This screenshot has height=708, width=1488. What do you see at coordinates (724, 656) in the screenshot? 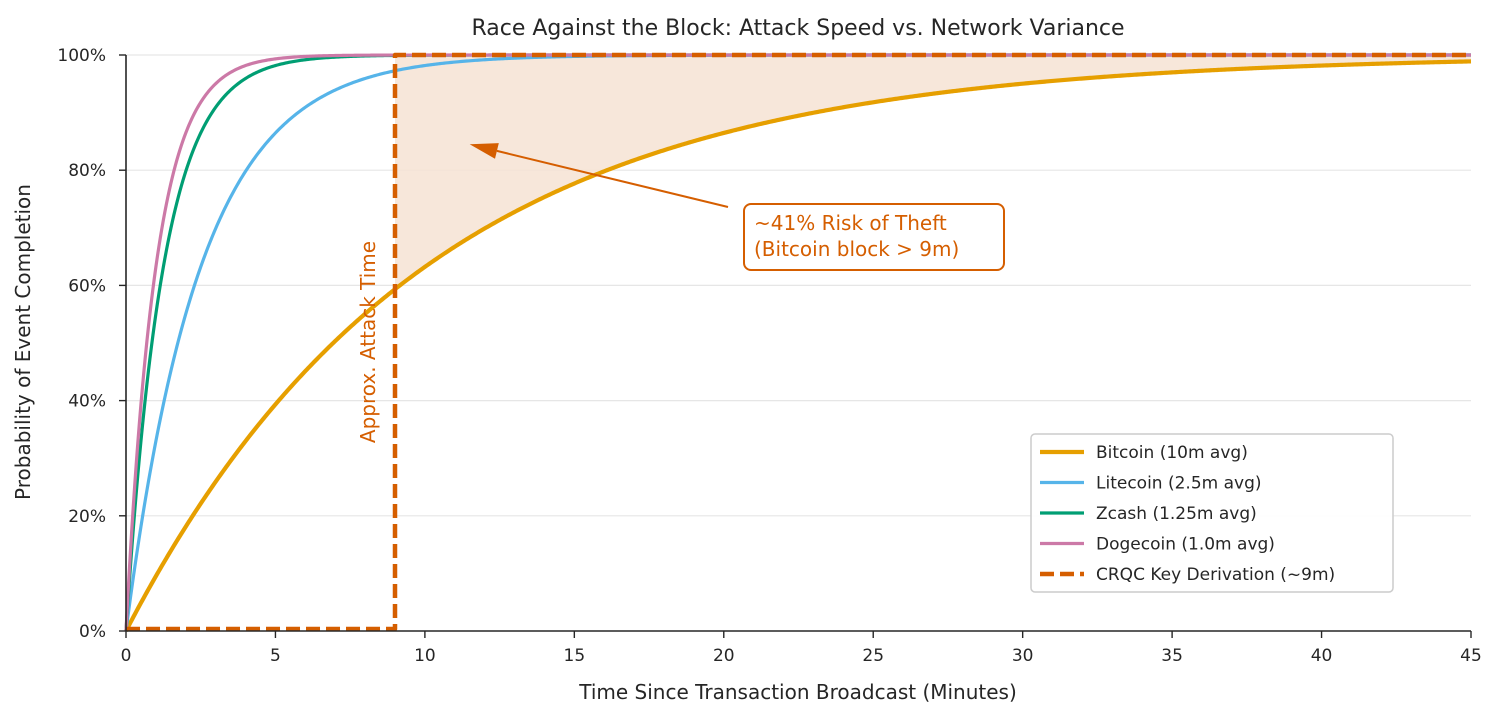
I see `x-tick-label: 20` at bounding box center [724, 656].